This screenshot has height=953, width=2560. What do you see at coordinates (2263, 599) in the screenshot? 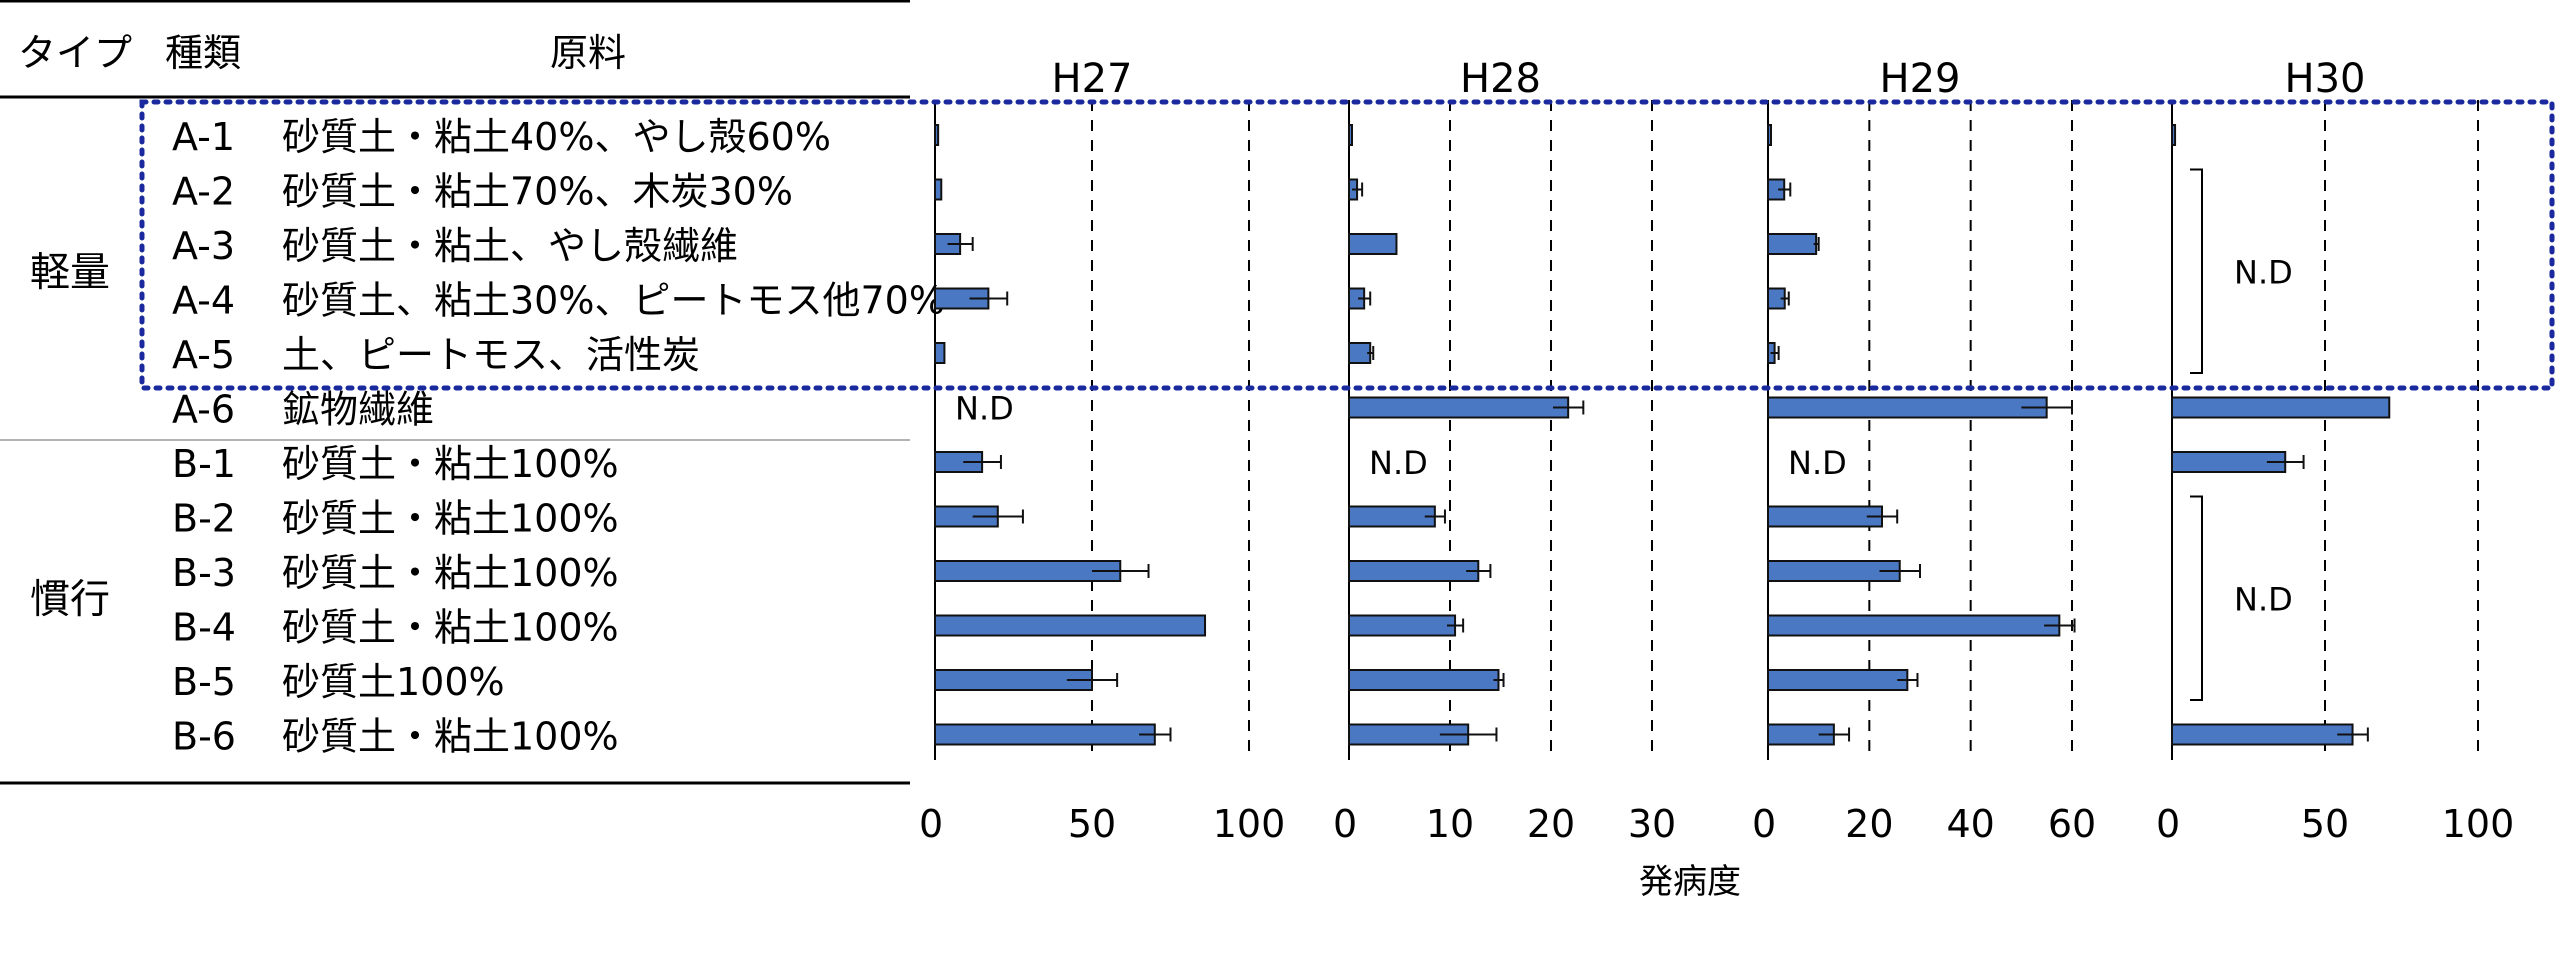
I see `nd-label-H30-1: N.D` at bounding box center [2263, 599].